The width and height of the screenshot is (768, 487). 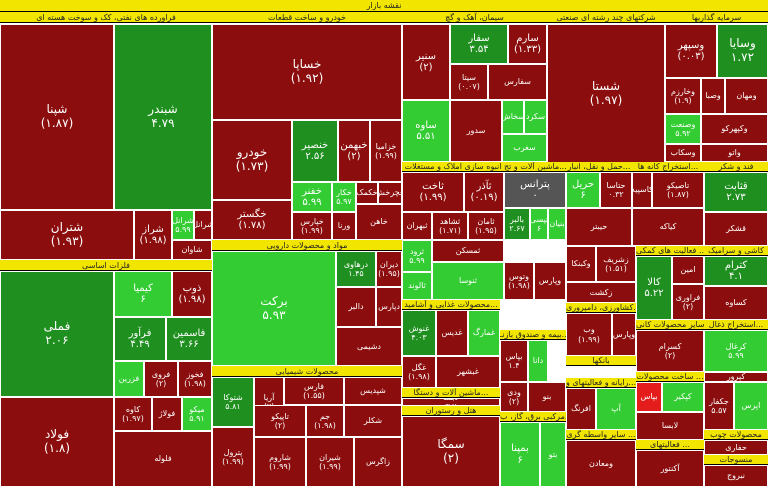 What do you see at coordinates (417, 226) in the screenshot?
I see `symbol-tile: ثبهران` at bounding box center [417, 226].